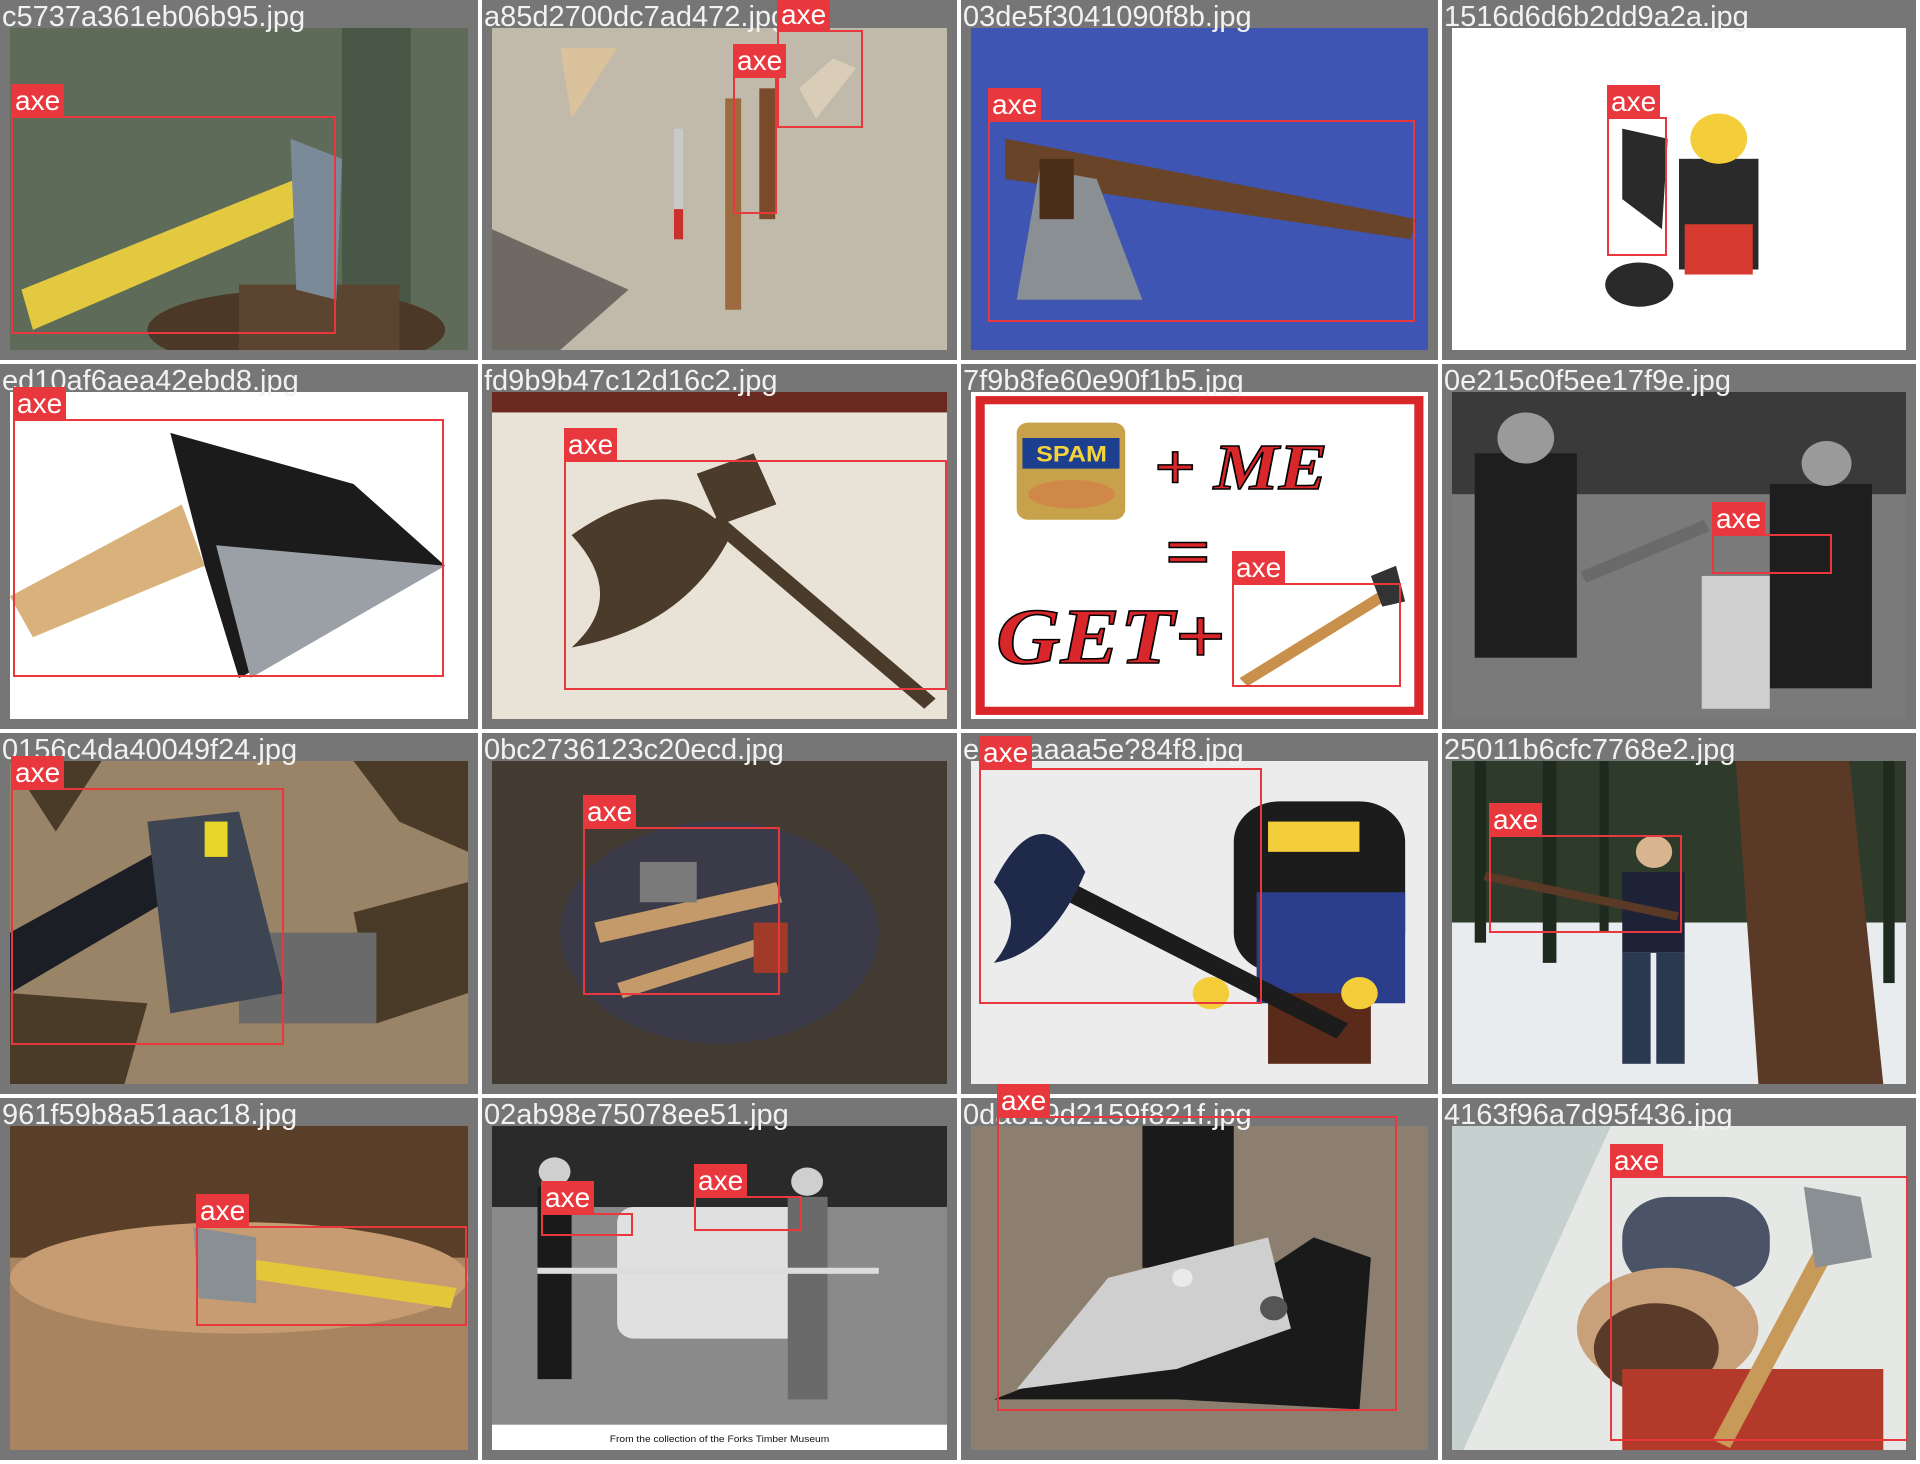 Image resolution: width=1920 pixels, height=1464 pixels. I want to click on tile-filename: 25011b6cfc7768e2.jpg, so click(1590, 750).